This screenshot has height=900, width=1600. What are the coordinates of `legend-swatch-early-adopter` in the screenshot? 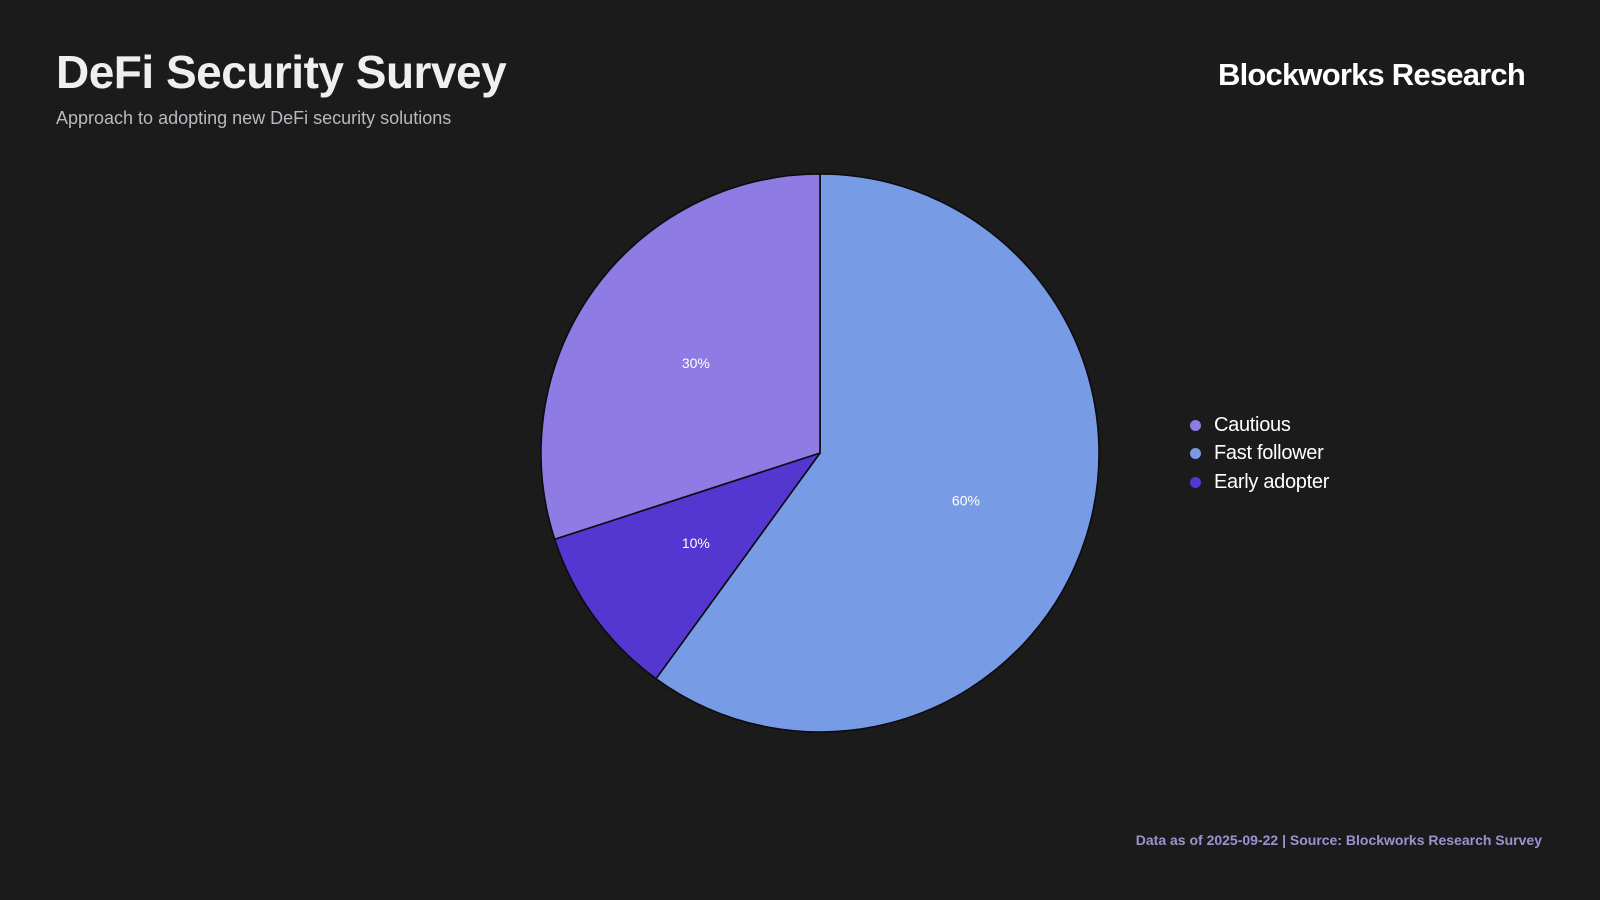 It's located at (1195, 482).